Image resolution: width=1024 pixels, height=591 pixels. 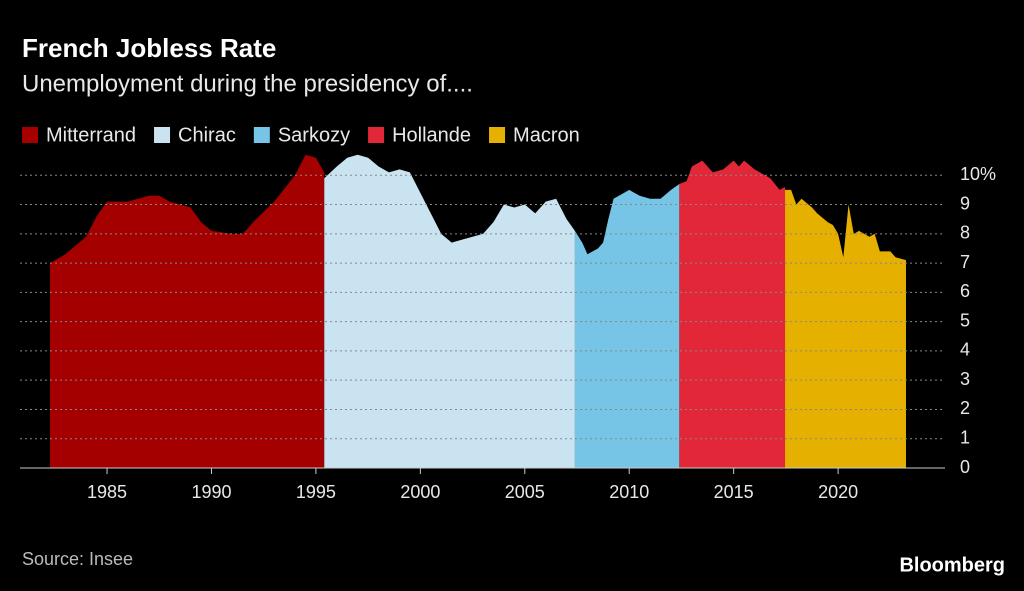 What do you see at coordinates (965, 467) in the screenshot?
I see `y-tick-label: 0` at bounding box center [965, 467].